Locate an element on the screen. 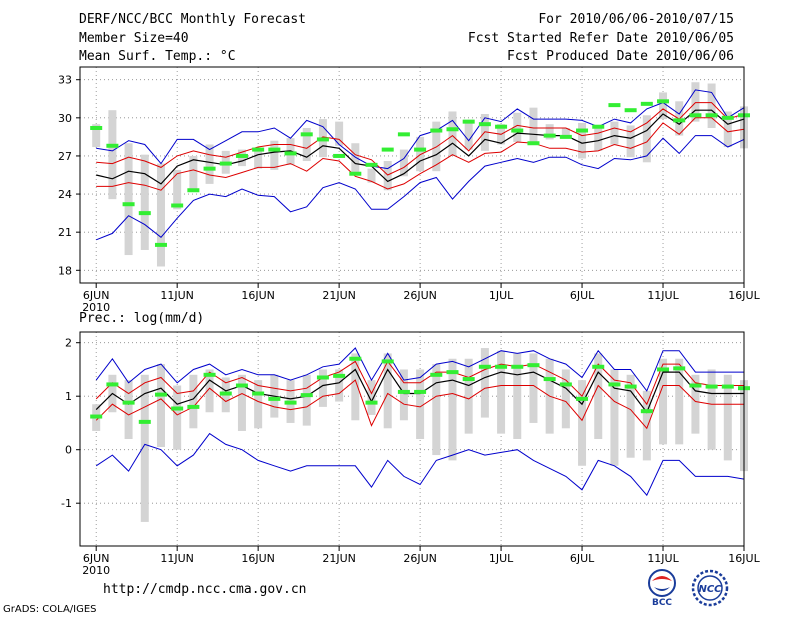  y-tick-label: 21 is located at coordinates (65, 232).